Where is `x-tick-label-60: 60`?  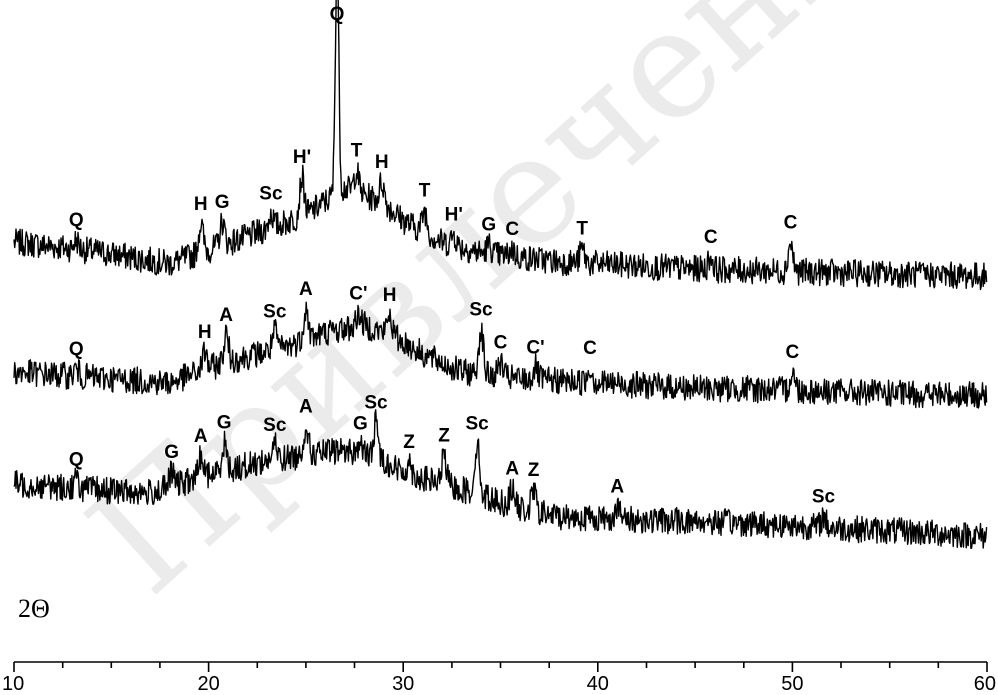
x-tick-label-60: 60 is located at coordinates (985, 684).